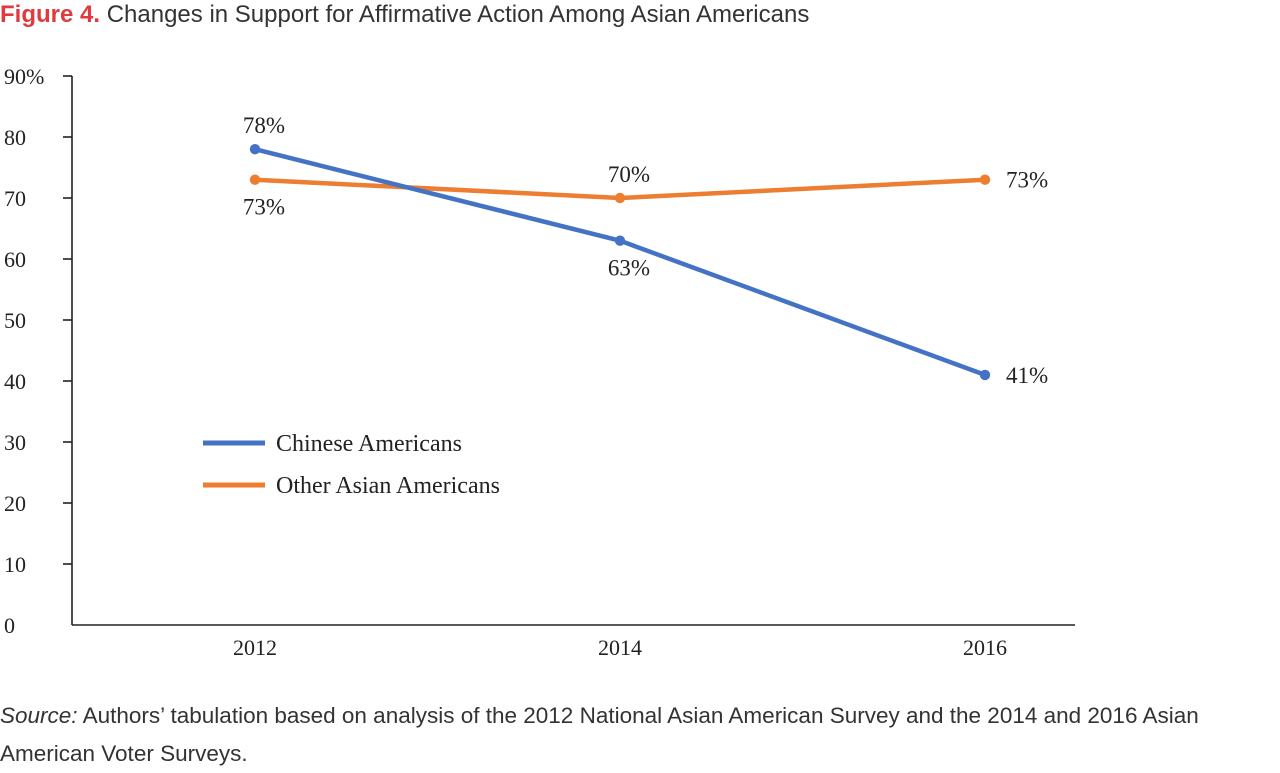 The image size is (1280, 773). Describe the element at coordinates (9, 625) in the screenshot. I see `y-tick-label: 0` at that location.